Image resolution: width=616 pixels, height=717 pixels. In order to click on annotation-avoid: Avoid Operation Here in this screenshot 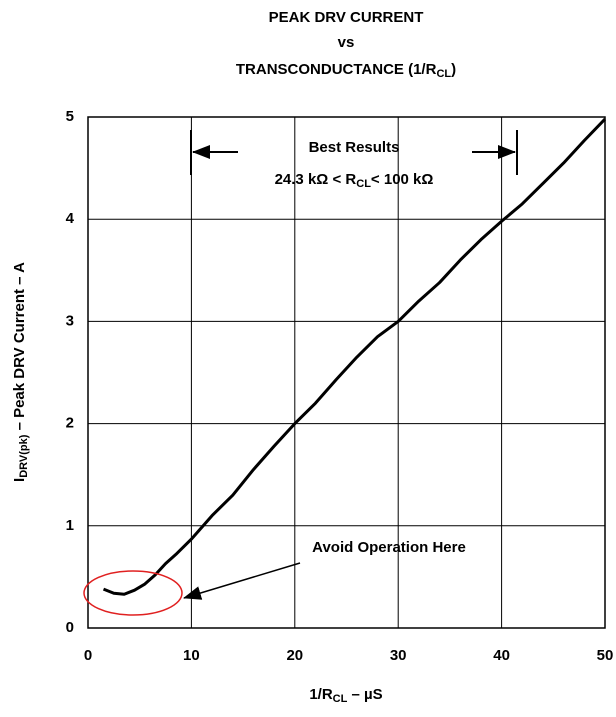, I will do `click(274, 577)`.